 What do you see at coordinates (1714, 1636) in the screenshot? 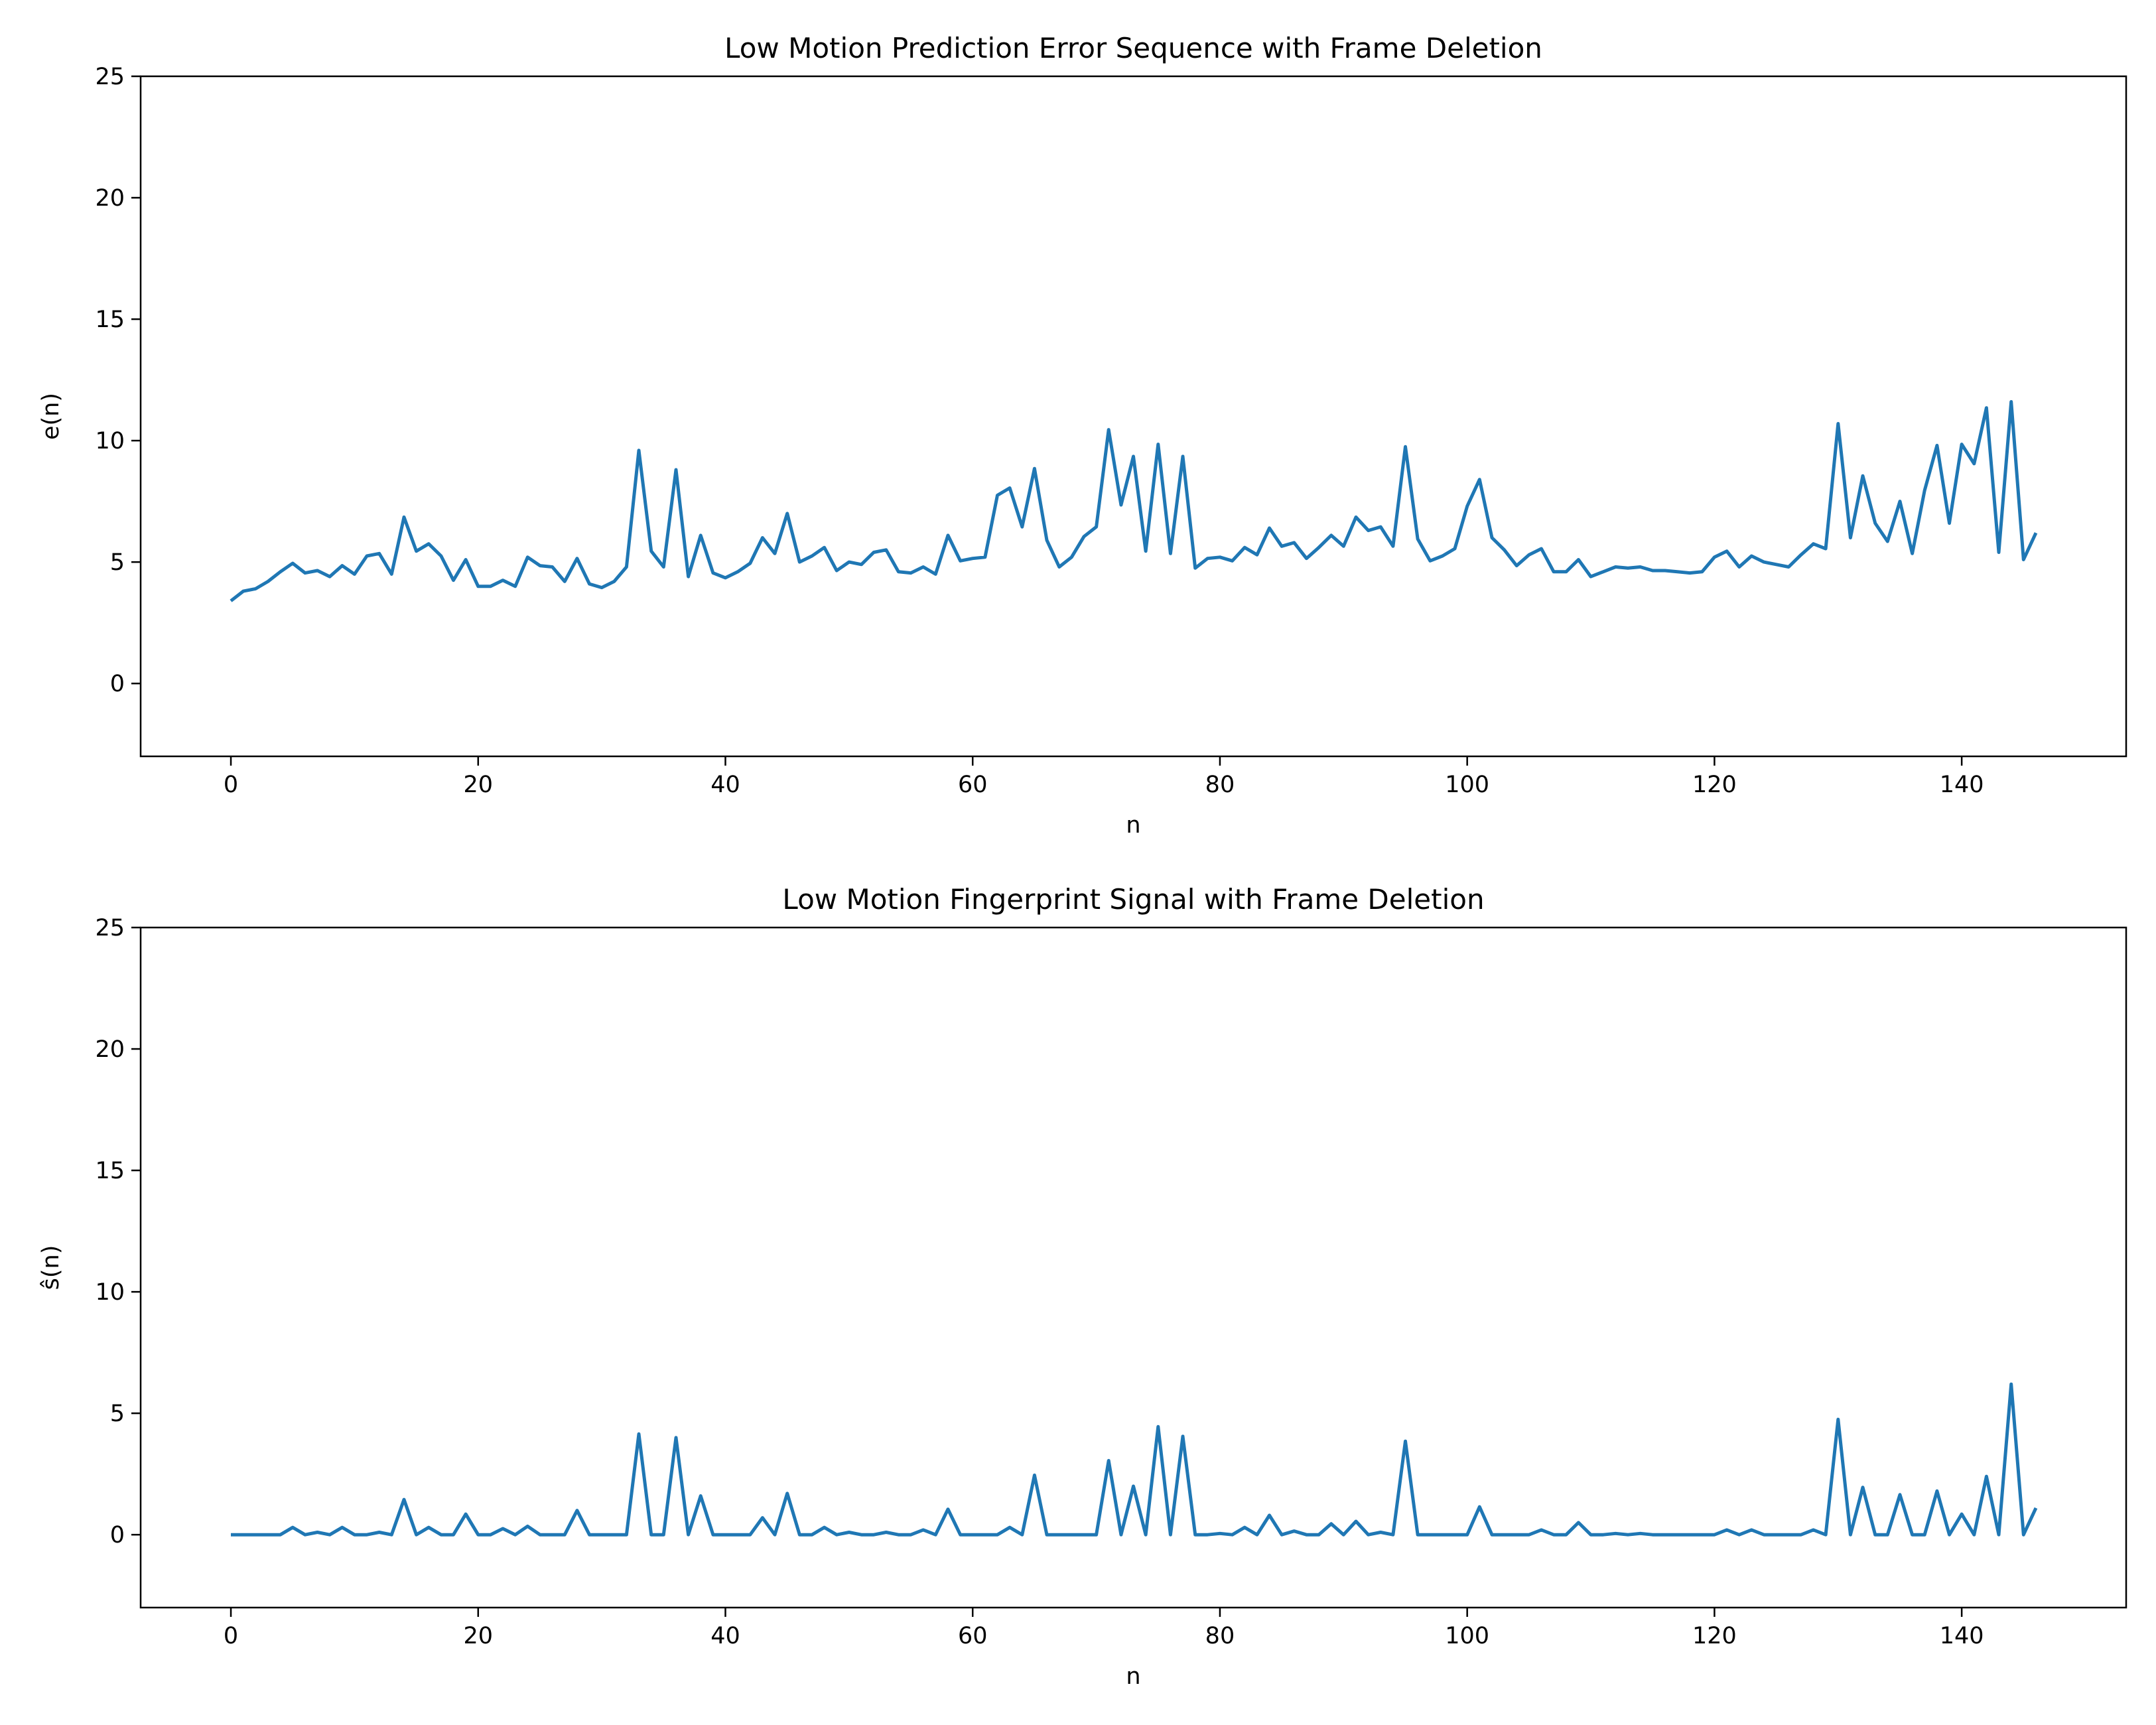
I see `bottom-x-tick-label: 120` at bounding box center [1714, 1636].